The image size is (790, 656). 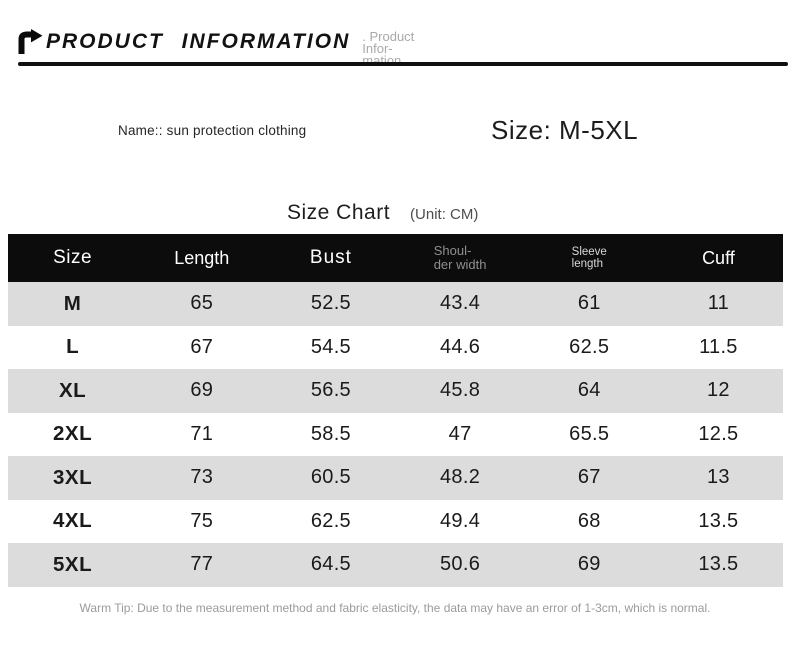 What do you see at coordinates (73, 477) in the screenshot?
I see `cell-size: 3XL` at bounding box center [73, 477].